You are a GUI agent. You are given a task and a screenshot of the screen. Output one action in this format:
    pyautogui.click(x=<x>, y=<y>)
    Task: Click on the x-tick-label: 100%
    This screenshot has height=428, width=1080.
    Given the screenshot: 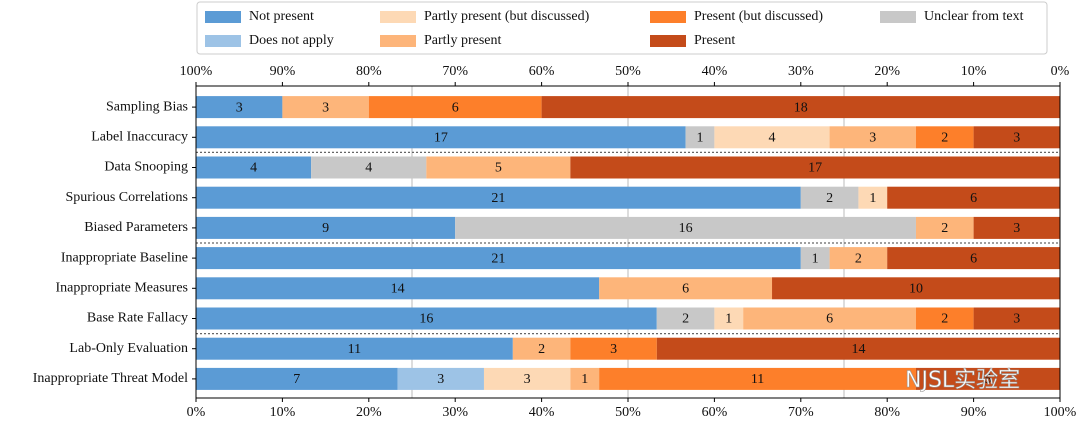 What is the action you would take?
    pyautogui.click(x=1060, y=412)
    